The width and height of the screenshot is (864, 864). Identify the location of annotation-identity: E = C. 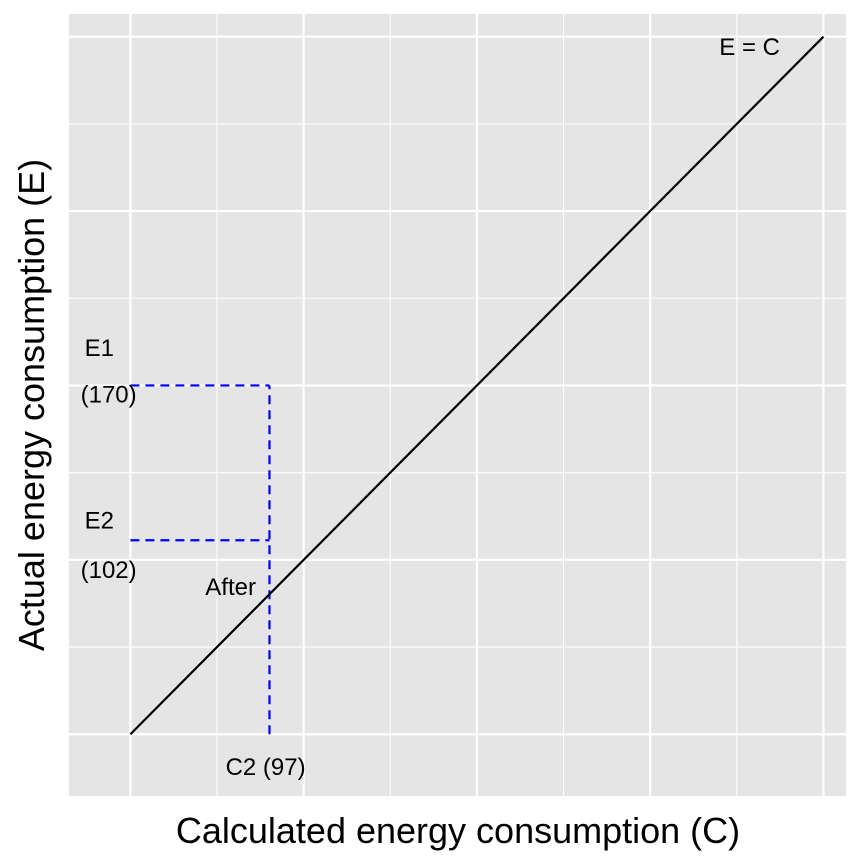
(749, 47).